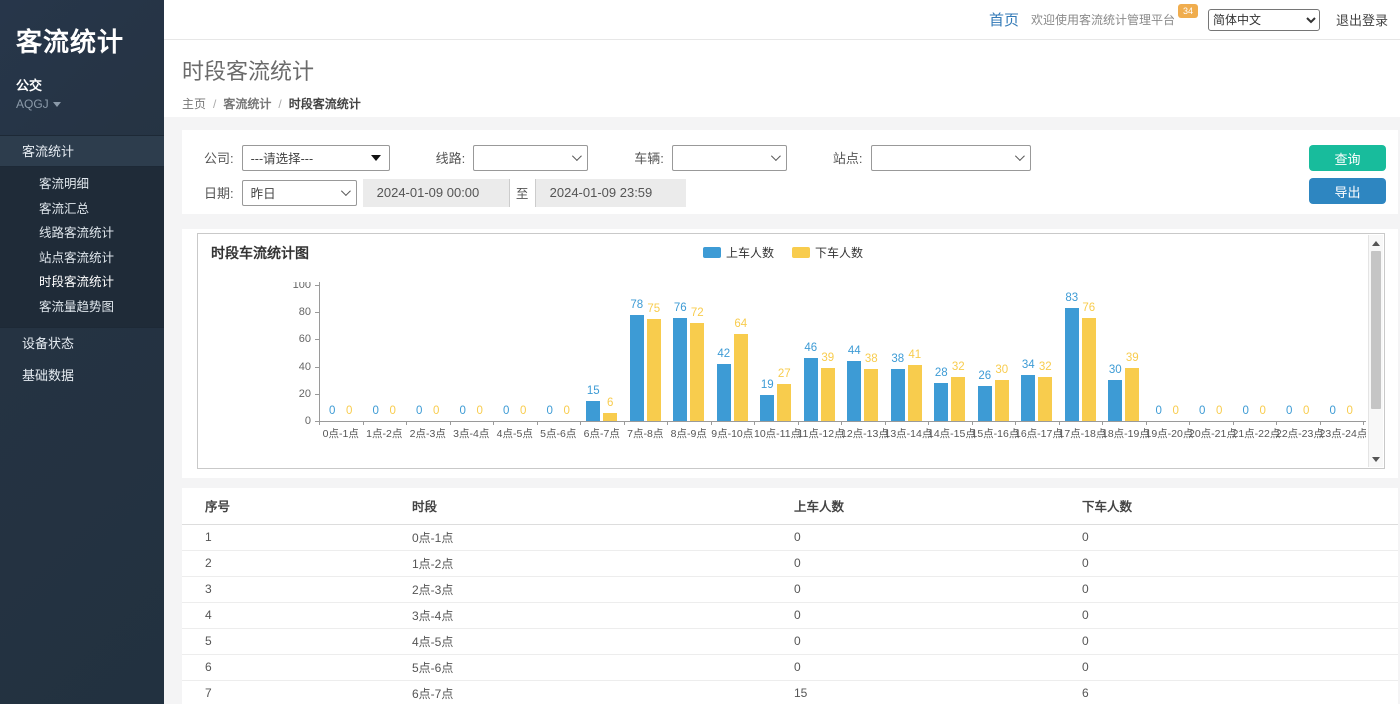 The width and height of the screenshot is (1400, 704). Describe the element at coordinates (247, 104) in the screenshot. I see `breadcrumb-item: 客流统计` at that location.